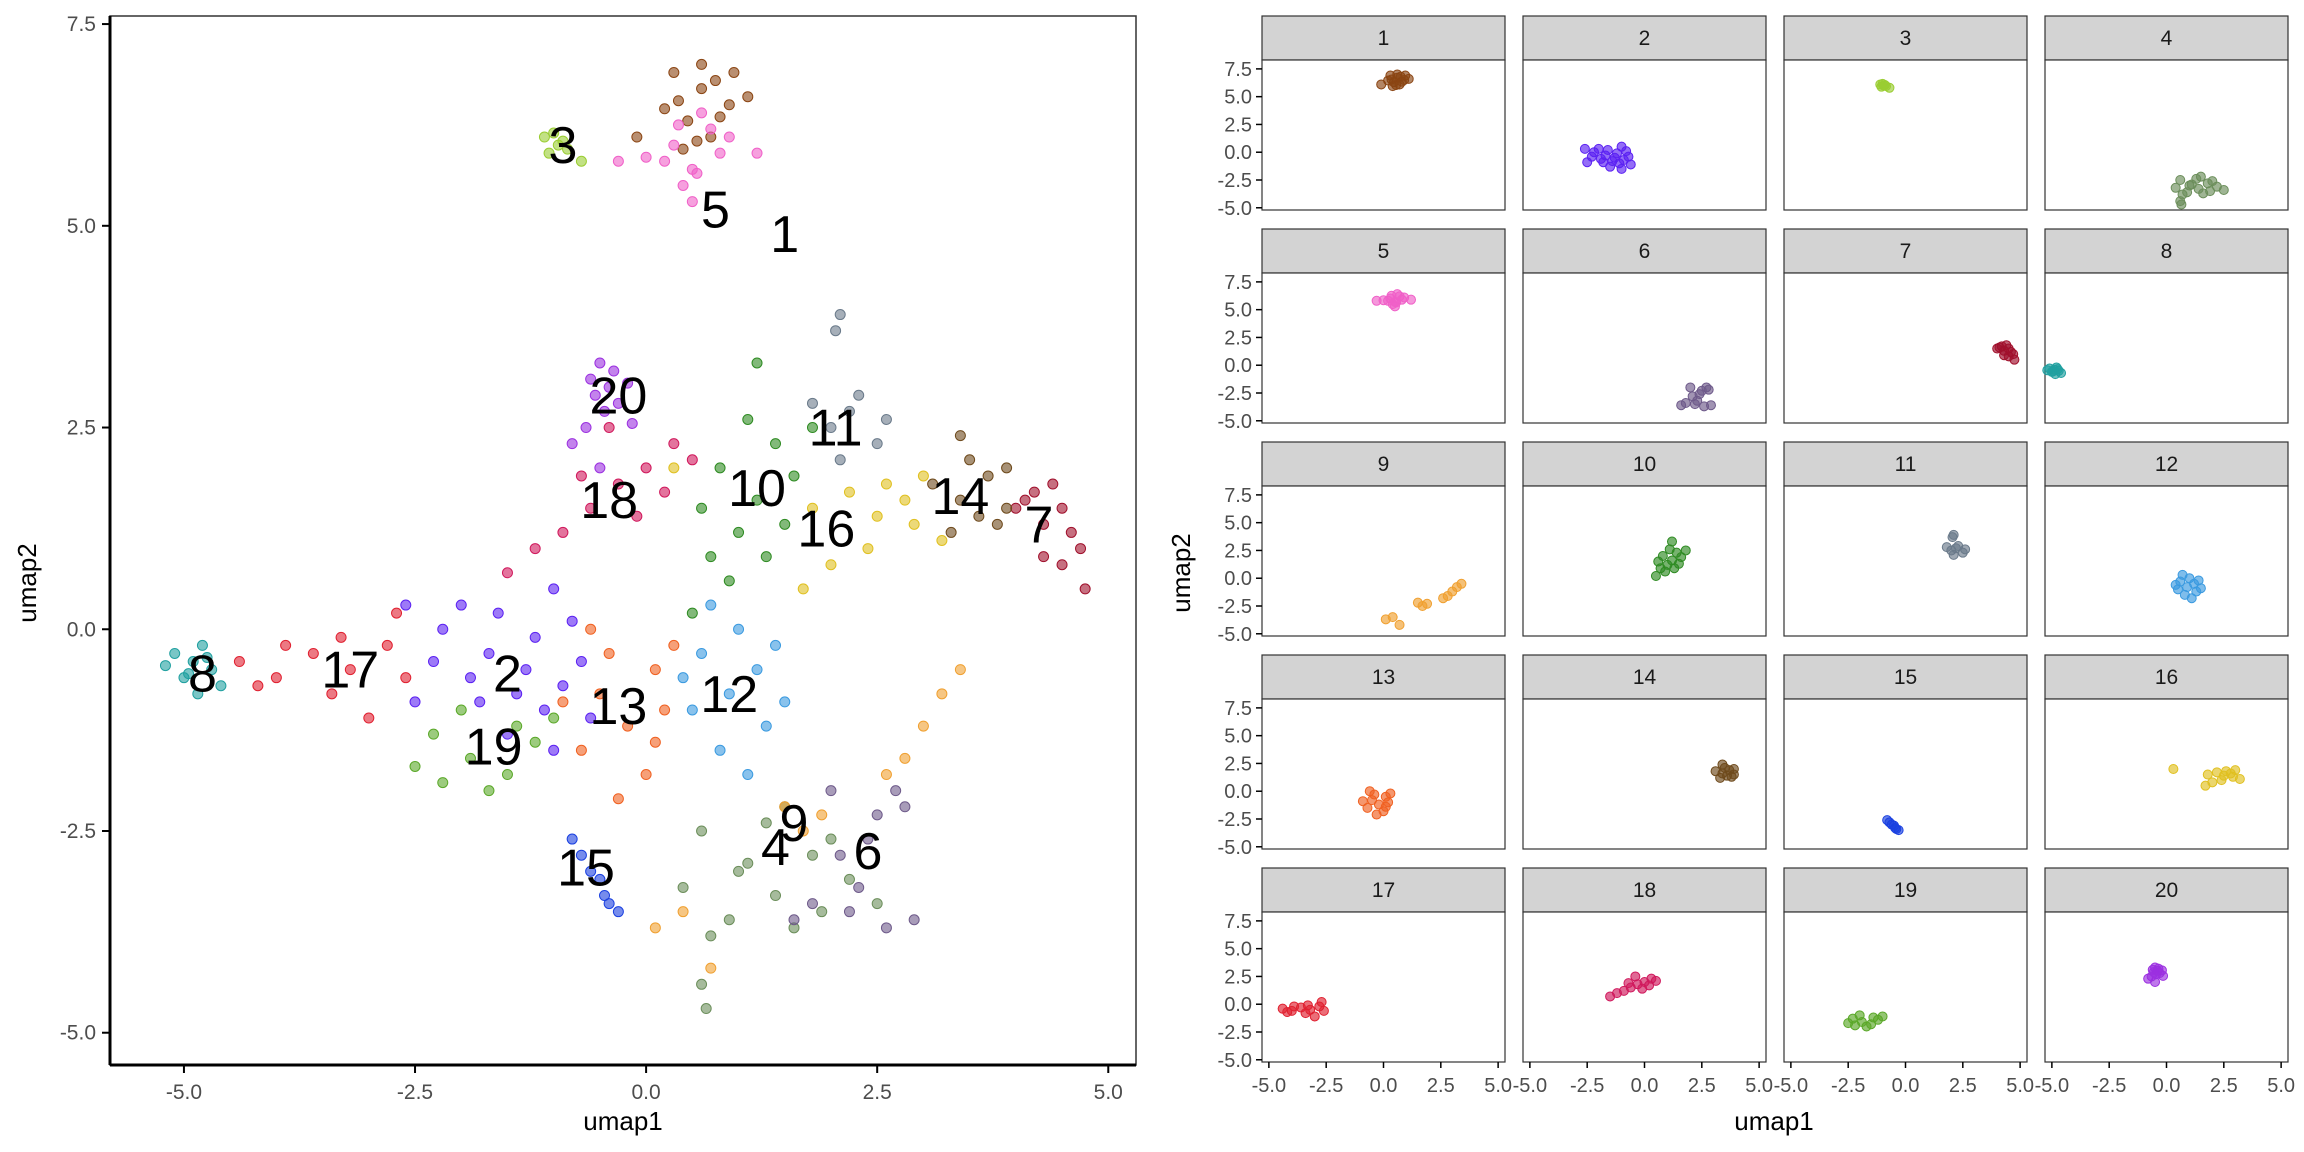 The height and width of the screenshot is (1152, 2304). Describe the element at coordinates (507, 675) in the screenshot. I see `cluster-label-2: 2` at that location.